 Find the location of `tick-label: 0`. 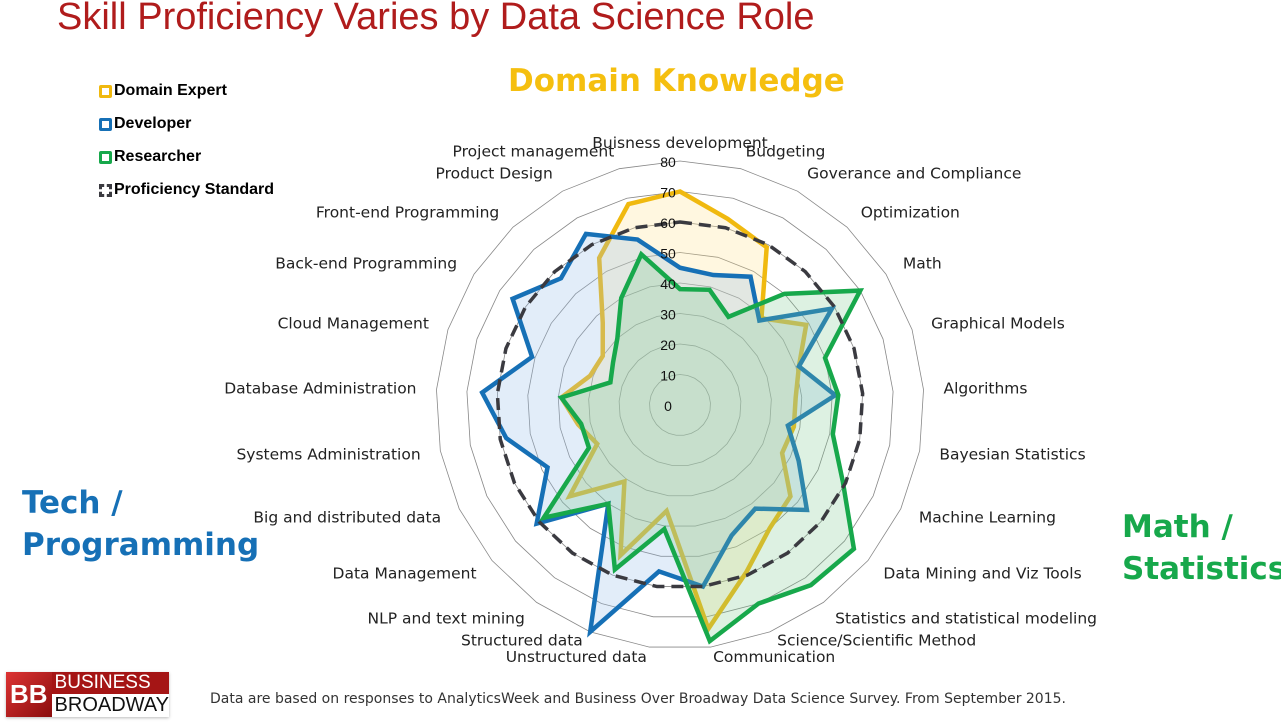

tick-label: 0 is located at coordinates (668, 406).